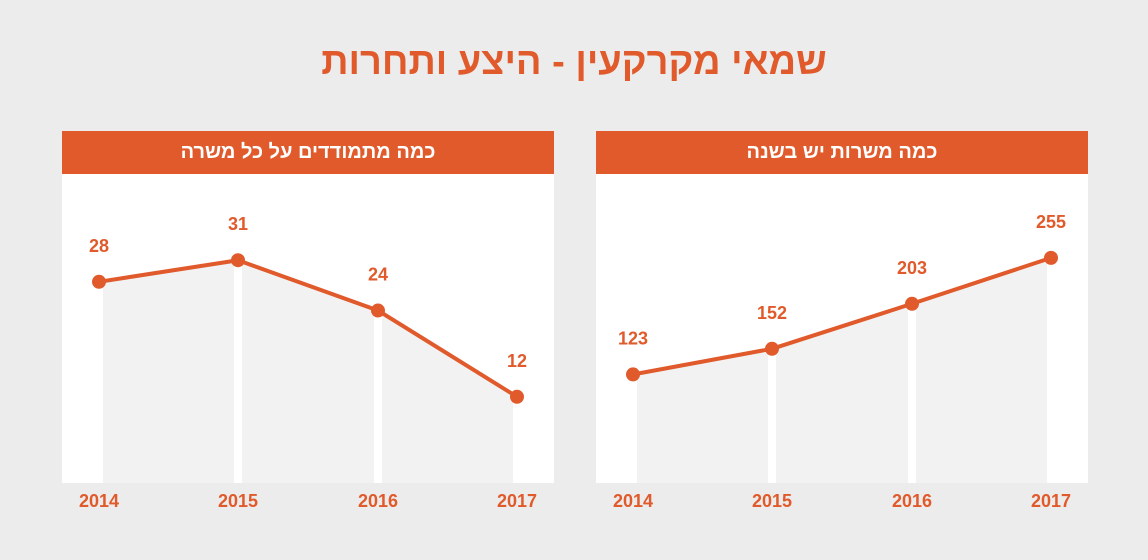  Describe the element at coordinates (517, 361) in the screenshot. I see `data-label: 12` at that location.